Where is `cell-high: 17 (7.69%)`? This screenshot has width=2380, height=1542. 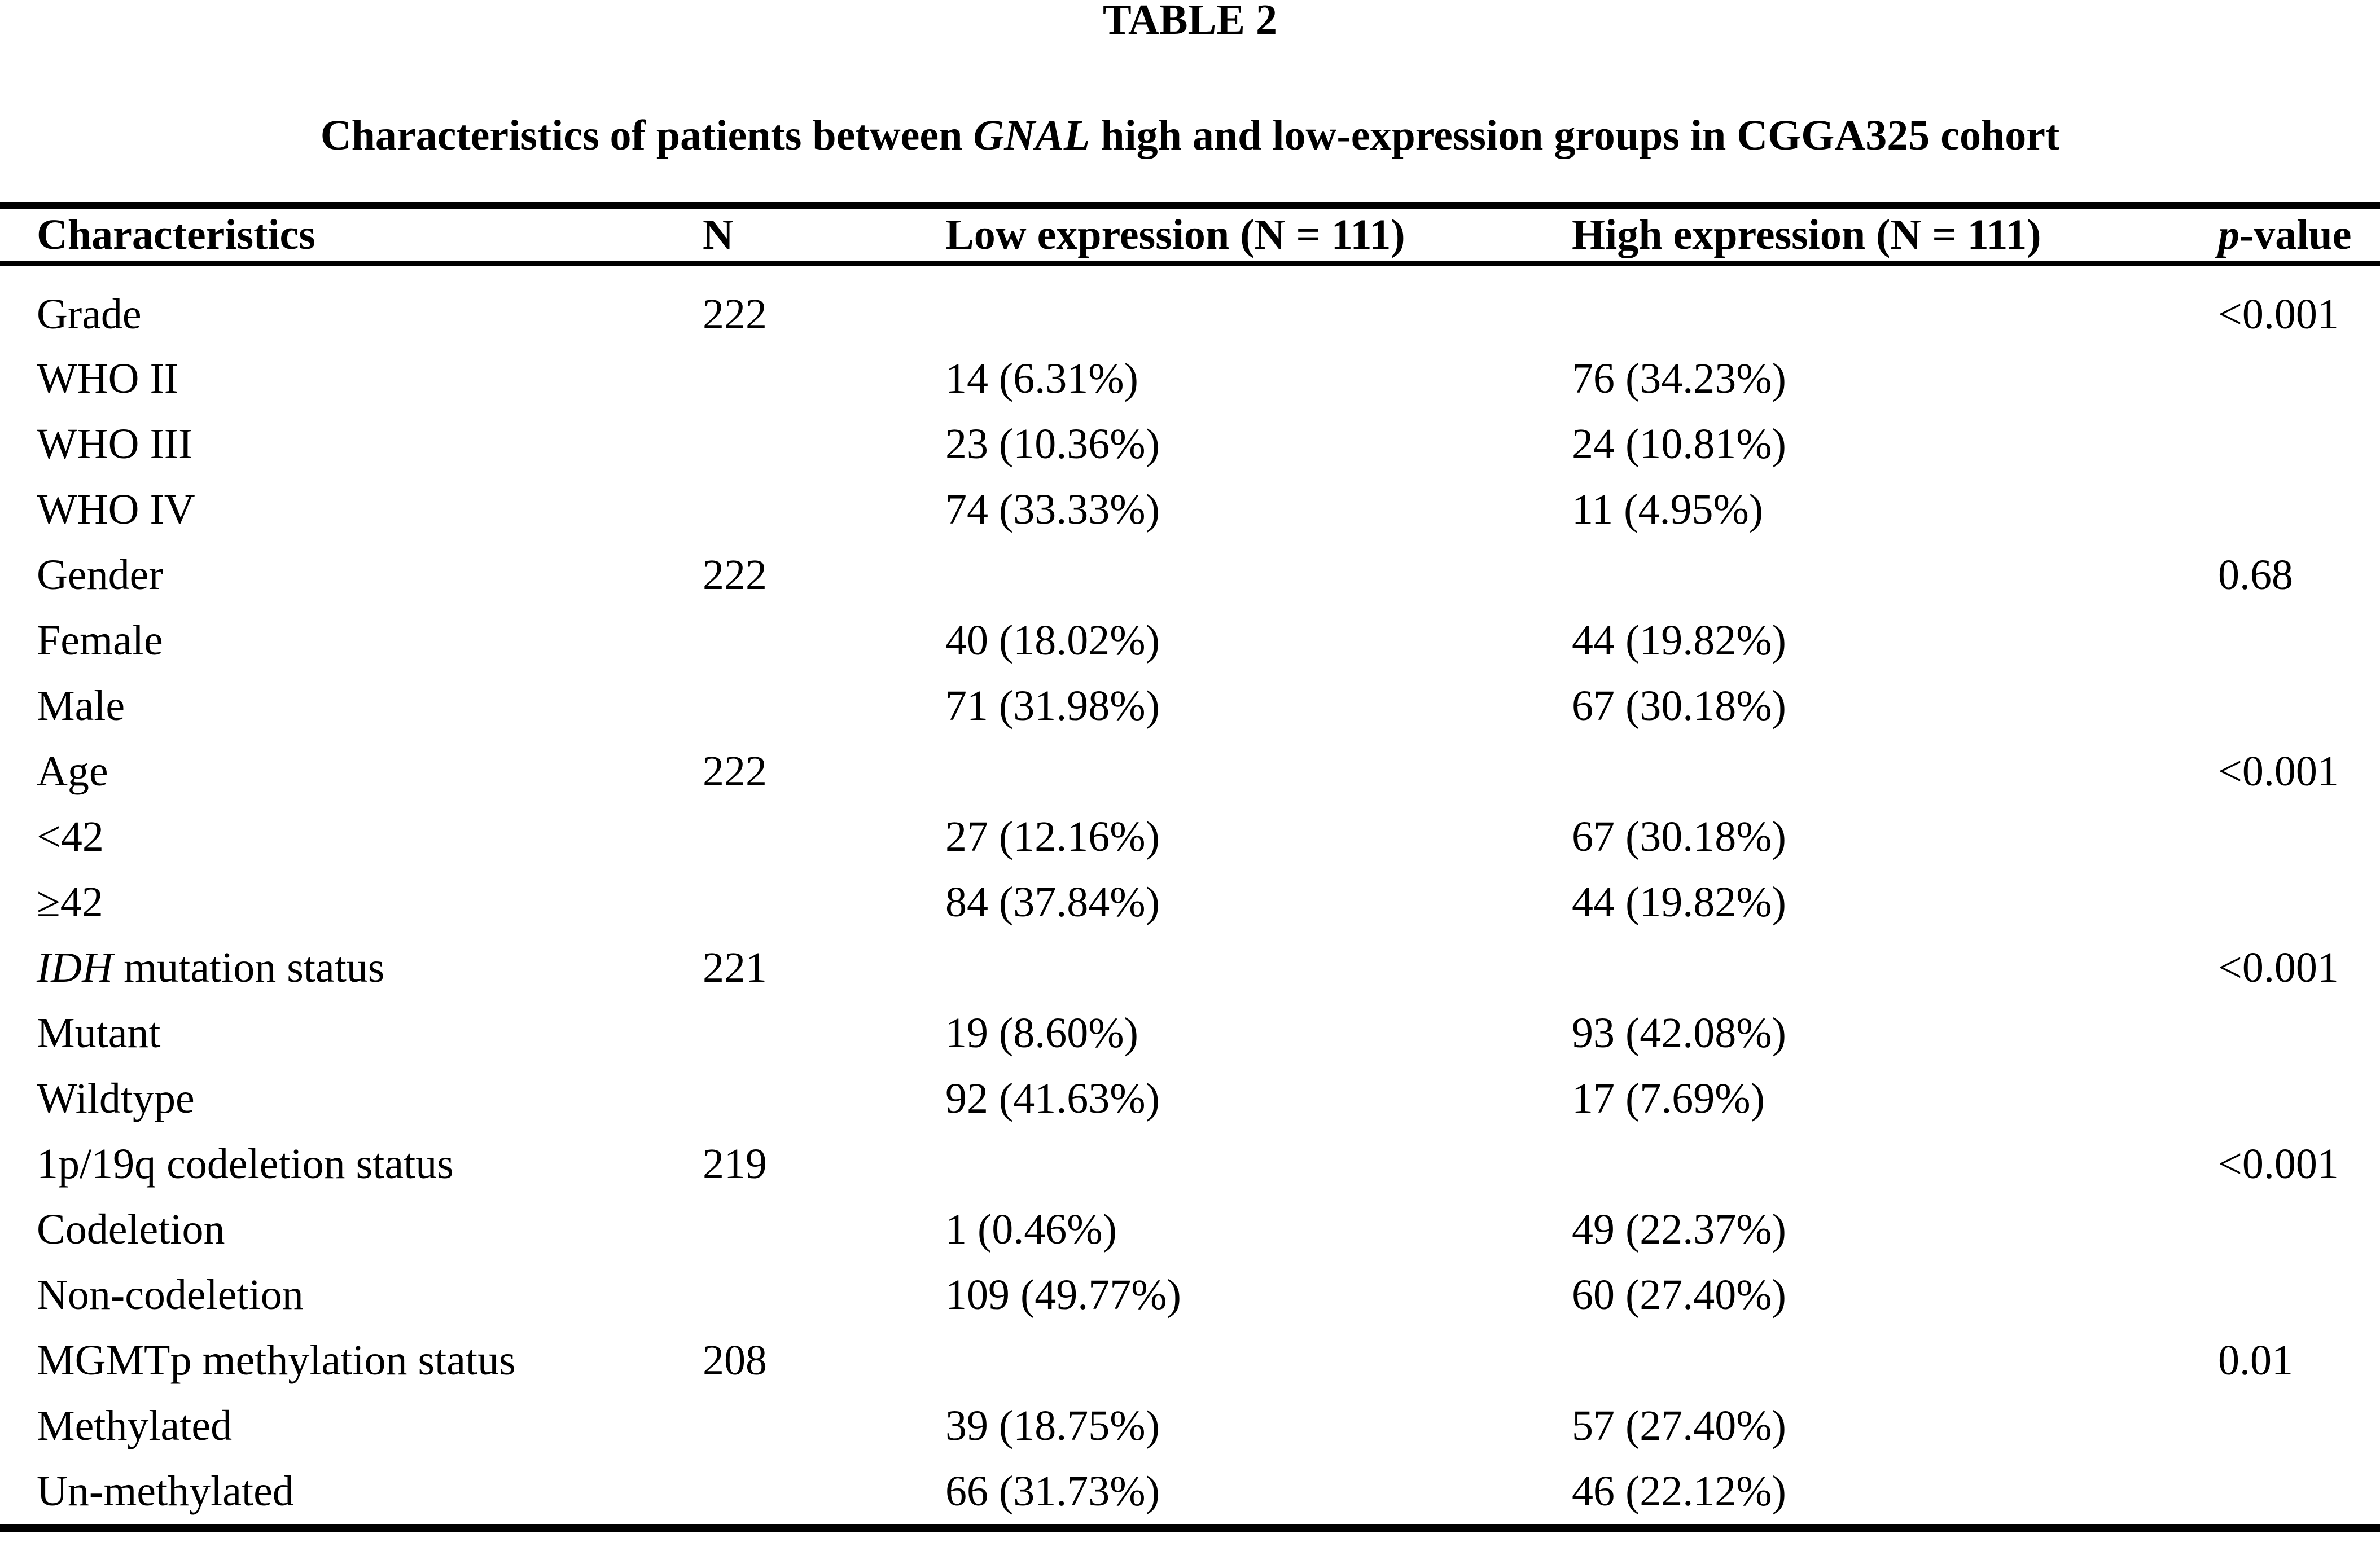
cell-high: 17 (7.69%) is located at coordinates (1668, 1098).